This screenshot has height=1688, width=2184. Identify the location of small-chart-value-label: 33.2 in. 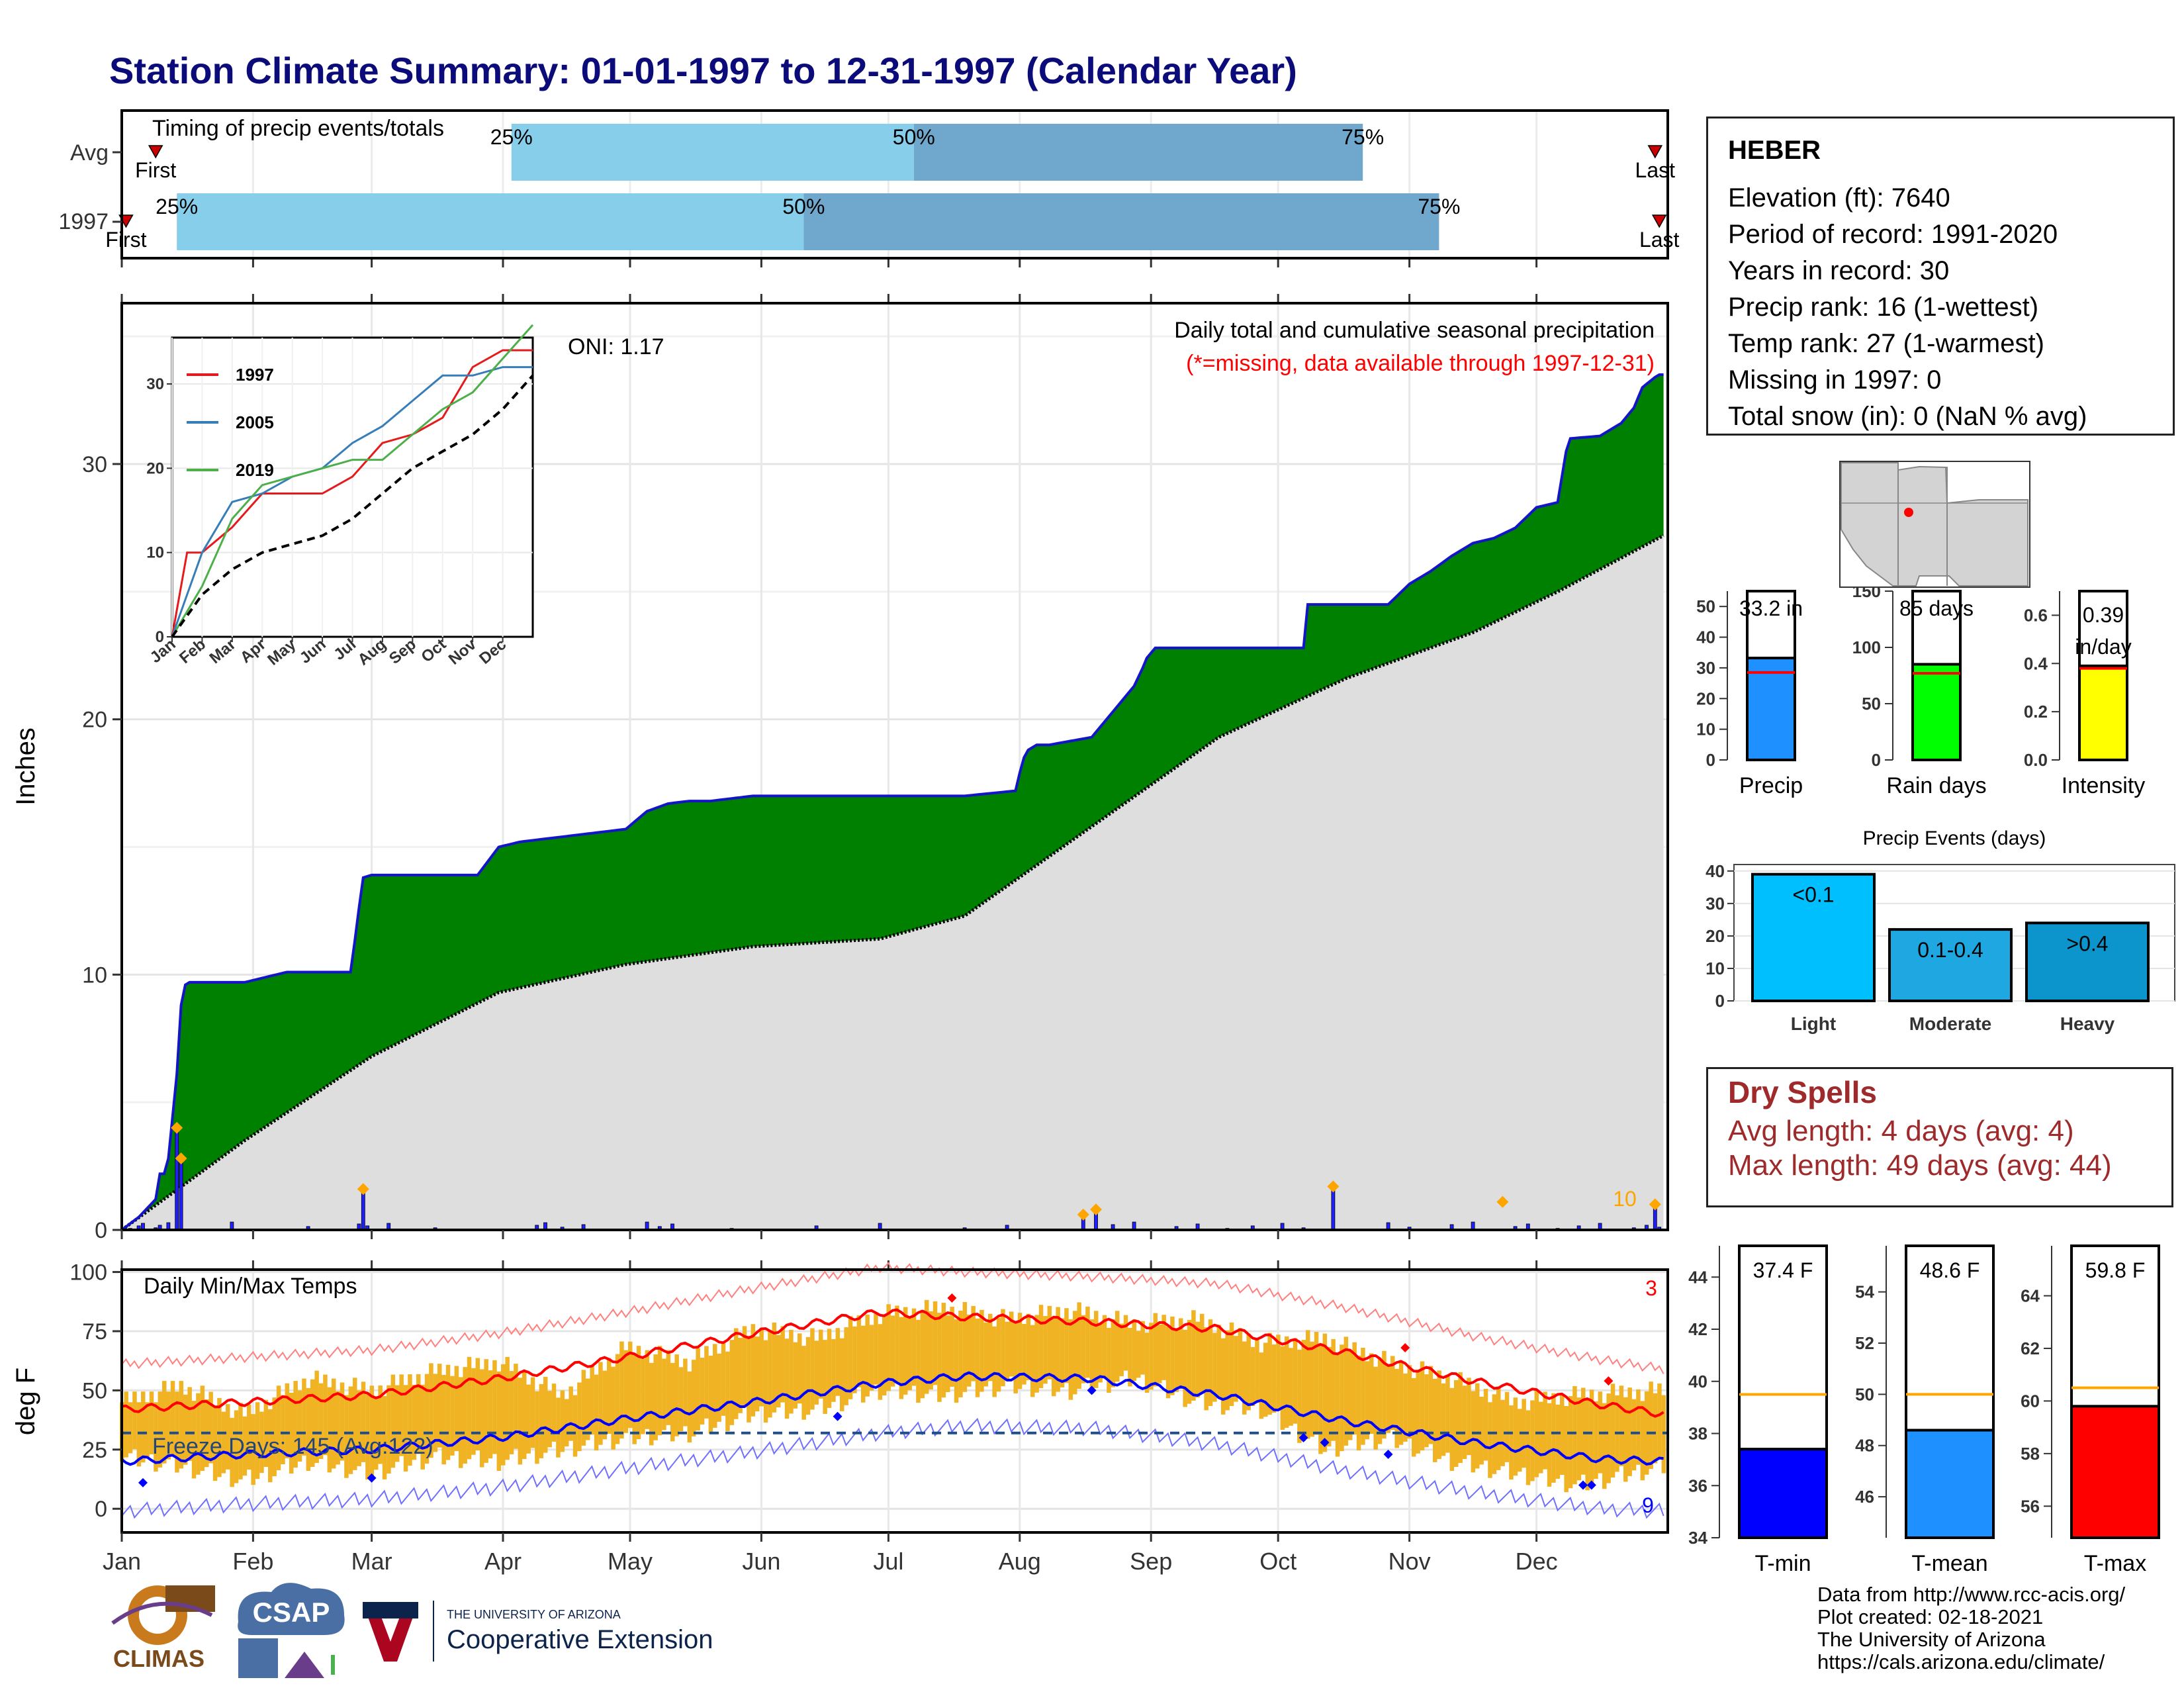
(1771, 608).